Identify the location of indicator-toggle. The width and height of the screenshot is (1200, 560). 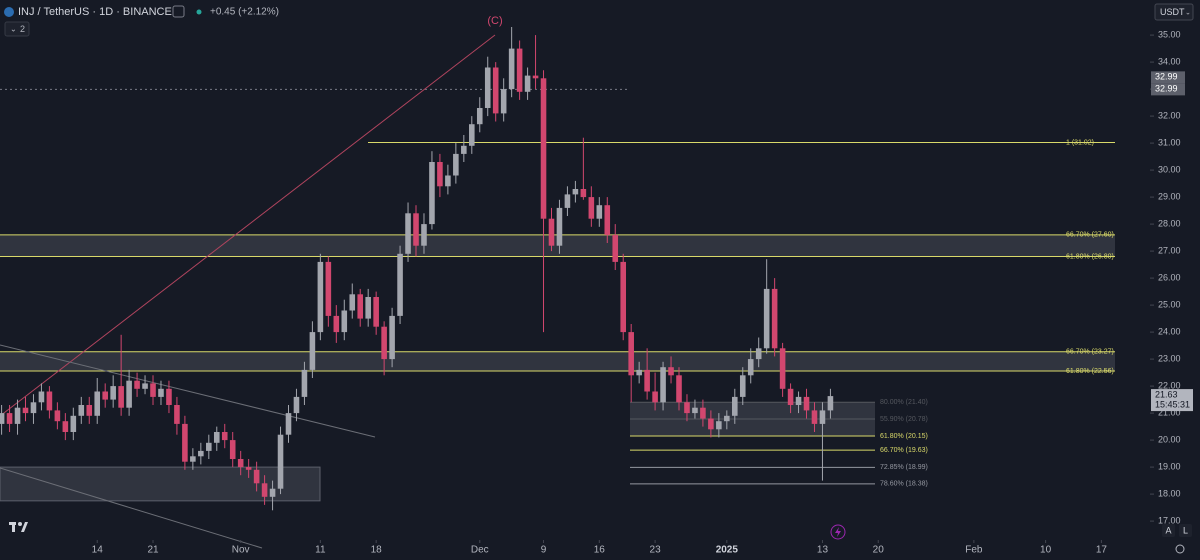
(17, 29).